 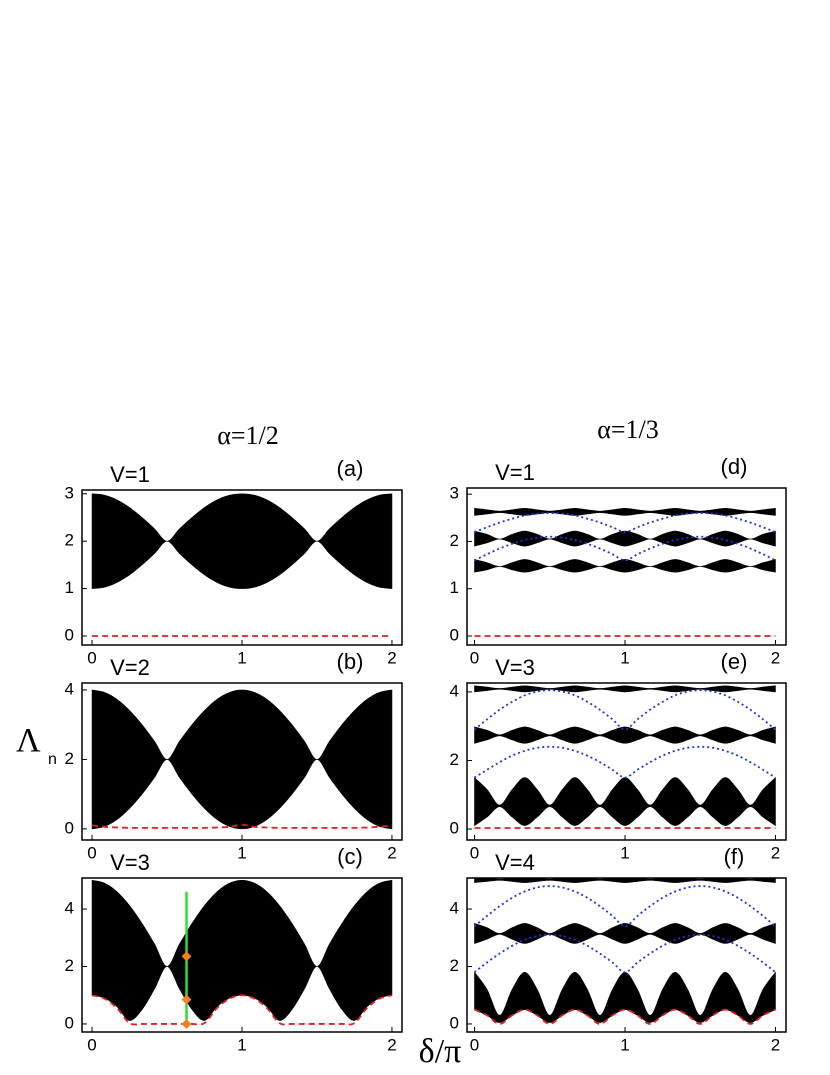 What do you see at coordinates (440, 1051) in the screenshot?
I see `x-axis-label: δ/π` at bounding box center [440, 1051].